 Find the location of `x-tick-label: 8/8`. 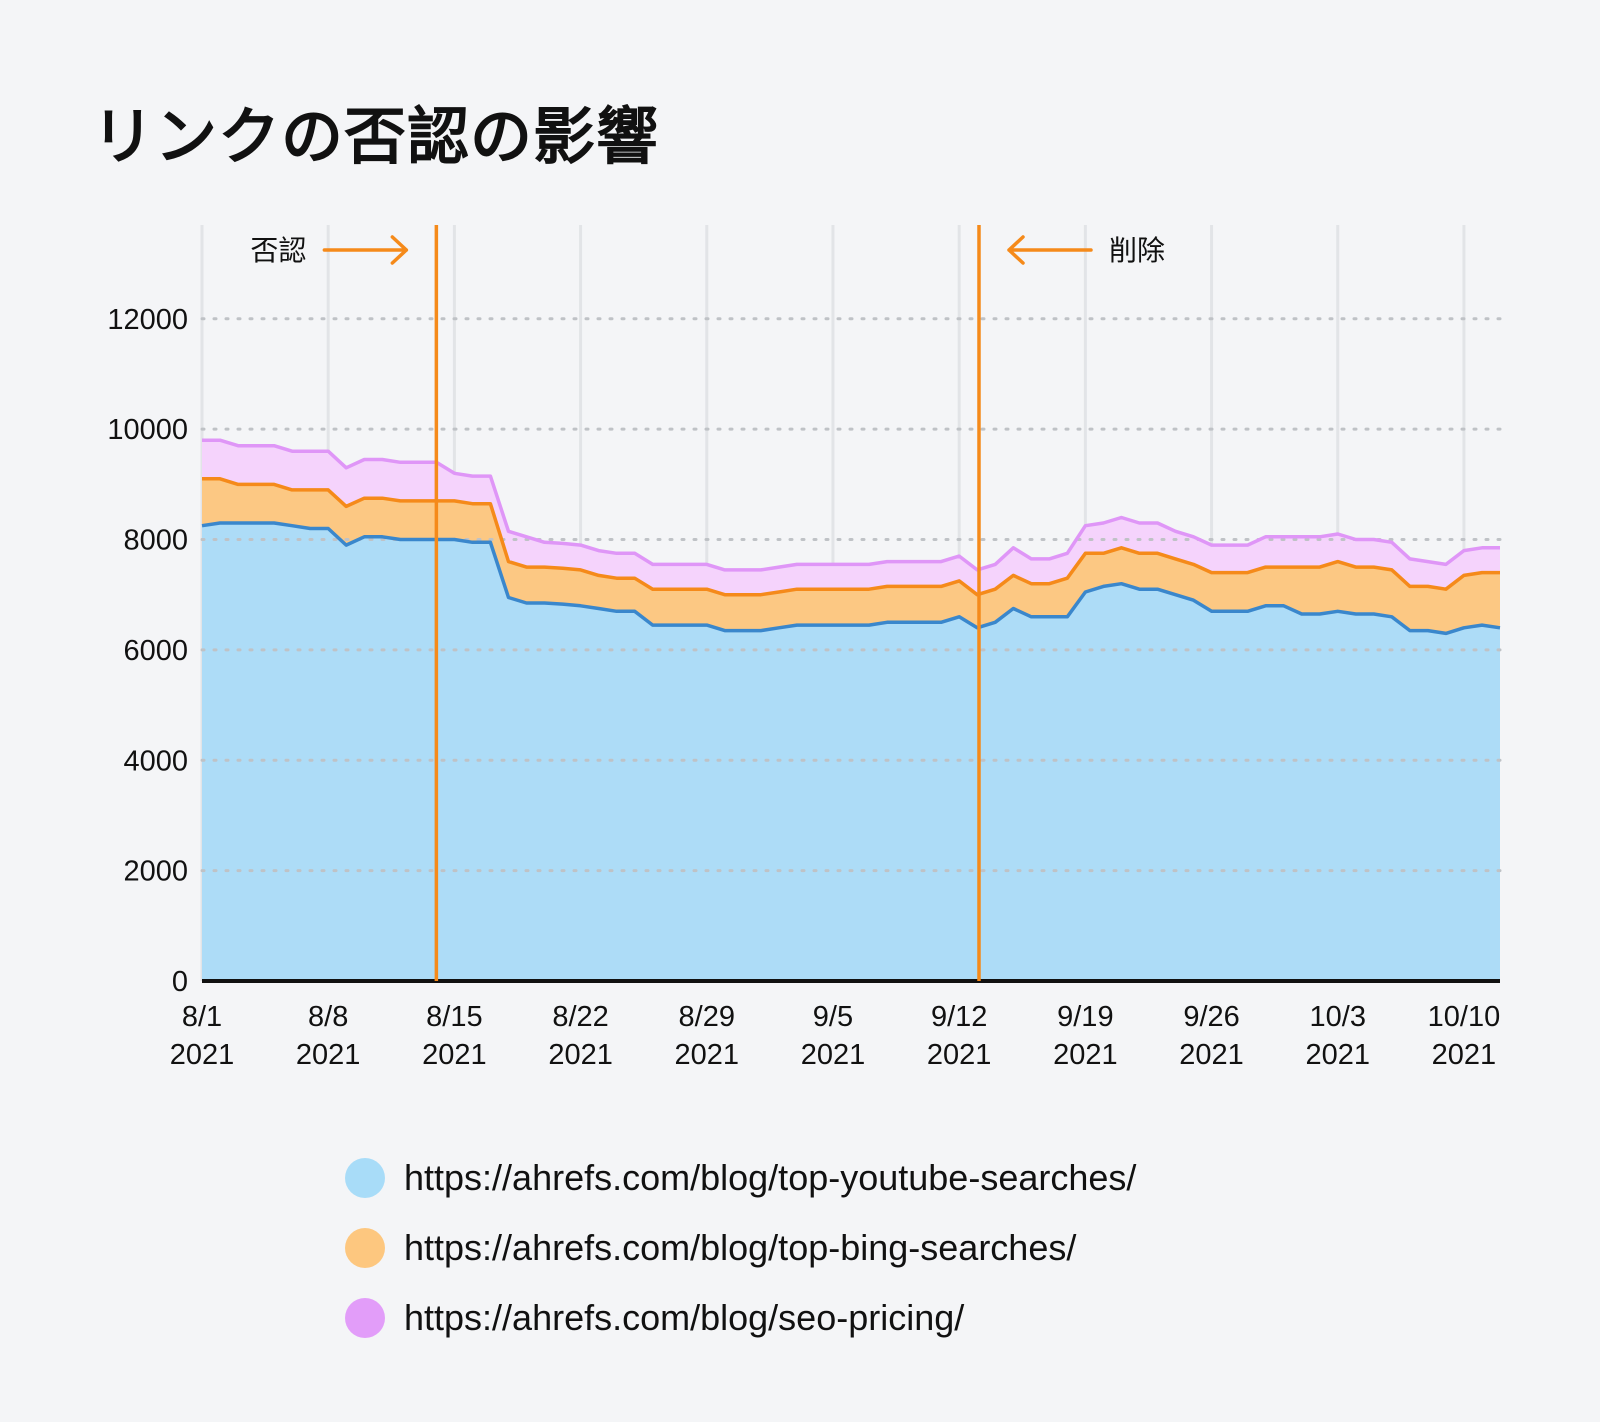

x-tick-label: 8/8 is located at coordinates (328, 1017).